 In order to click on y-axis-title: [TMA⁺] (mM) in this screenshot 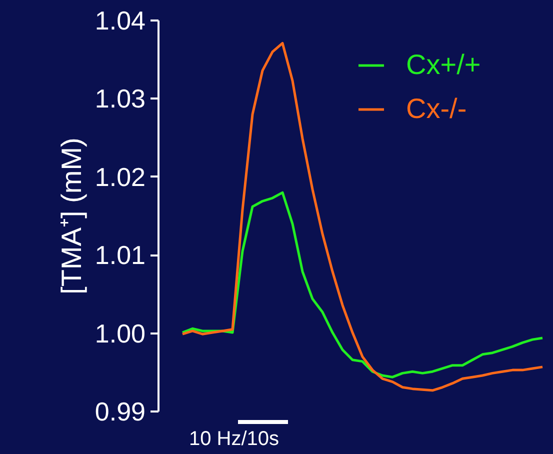, I will do `click(71, 216)`.